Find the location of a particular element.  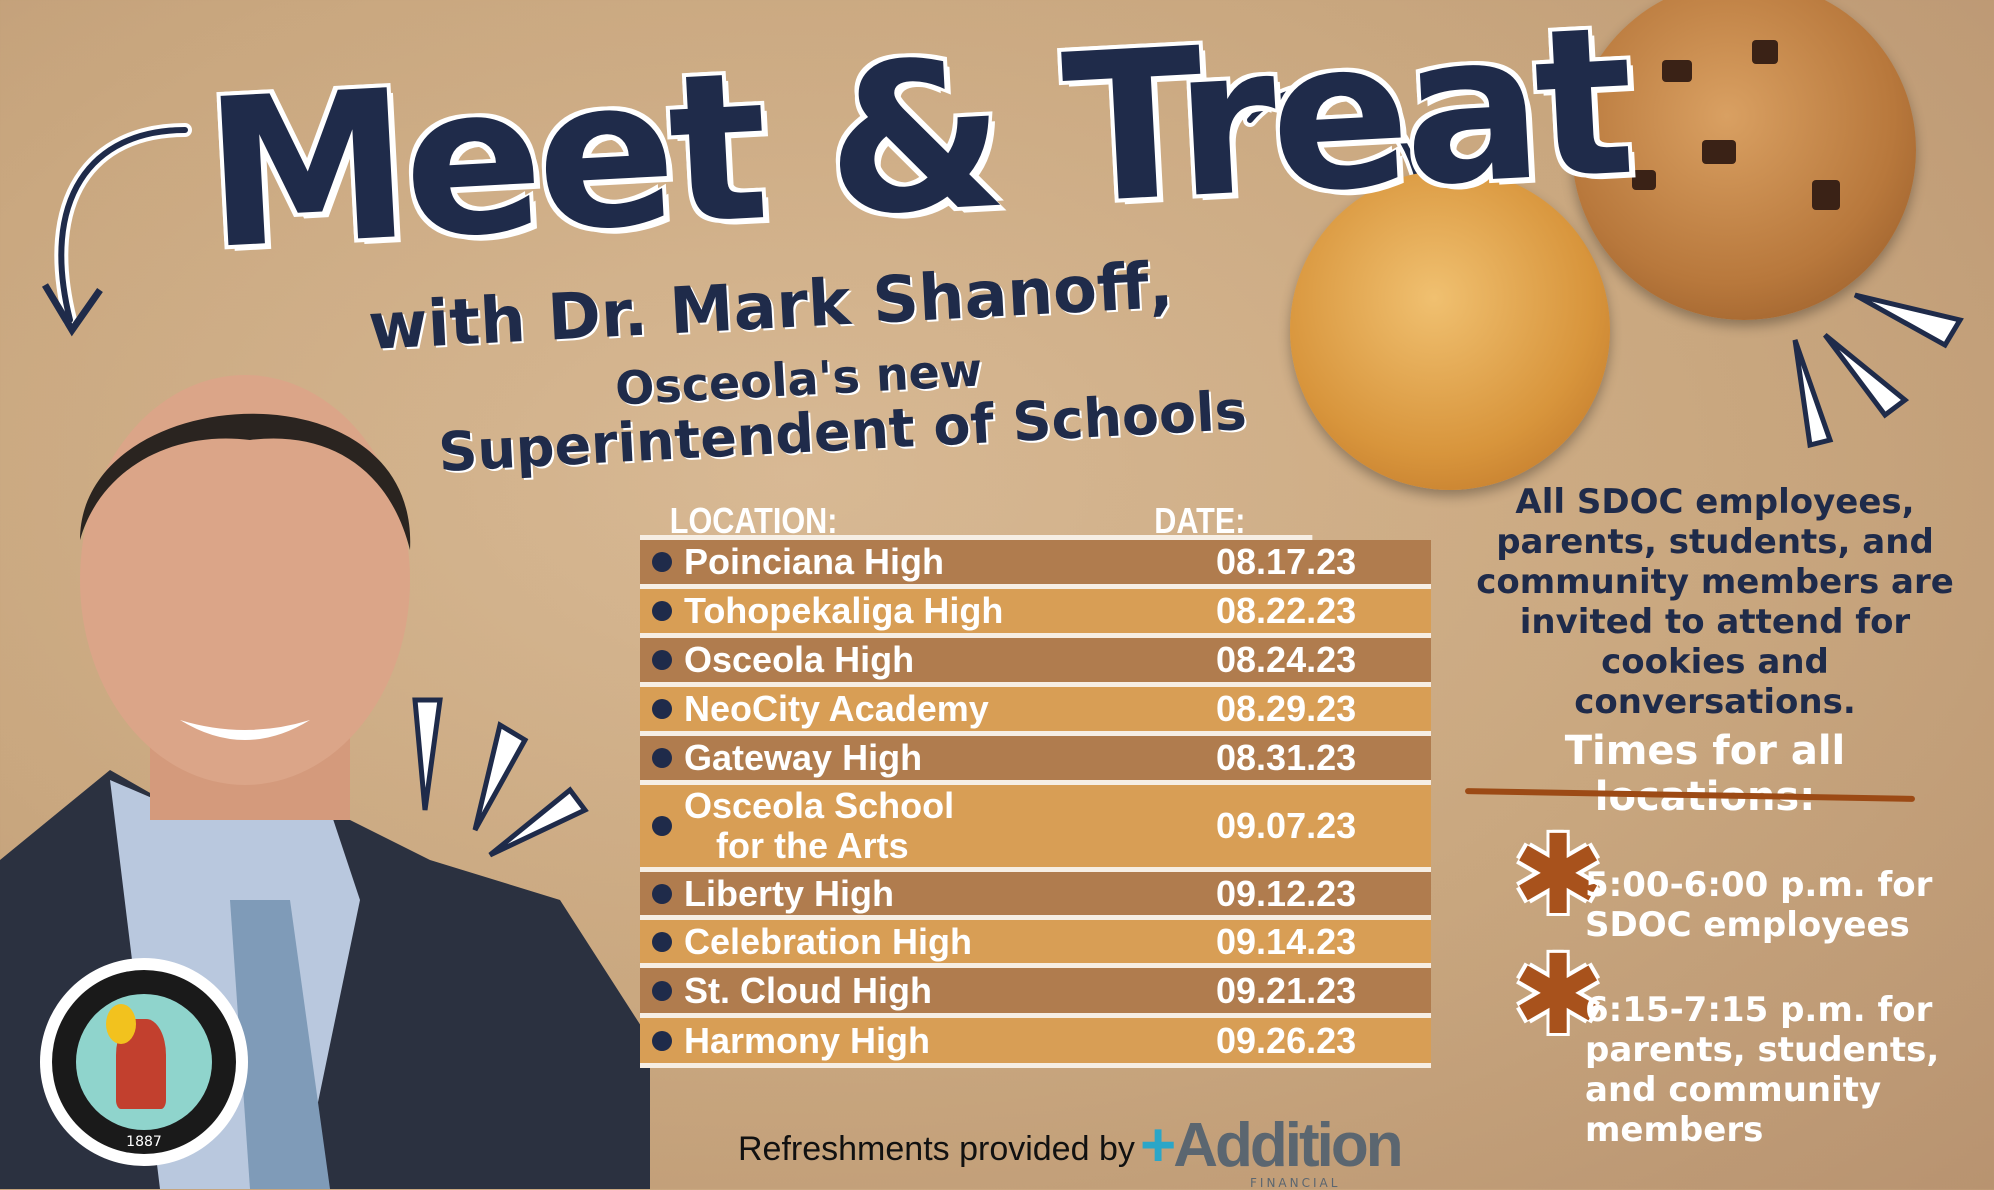

table-row: NeoCity Academy 08.29.23 is located at coordinates (1035, 711).